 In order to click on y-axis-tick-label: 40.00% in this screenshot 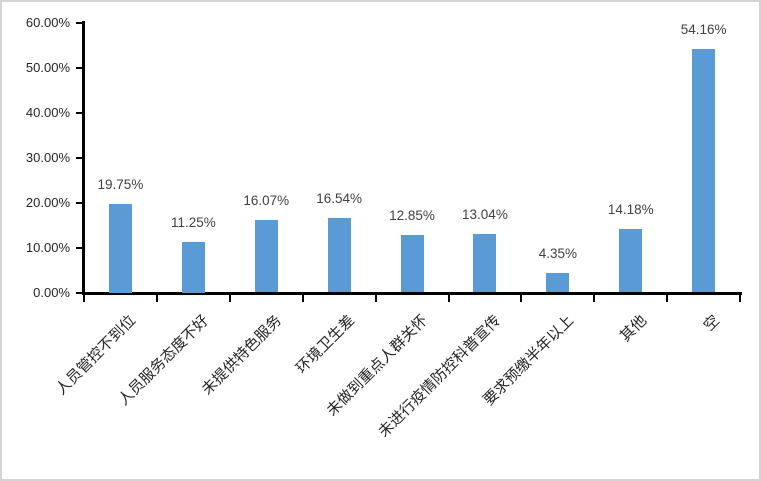, I will do `click(47, 112)`.